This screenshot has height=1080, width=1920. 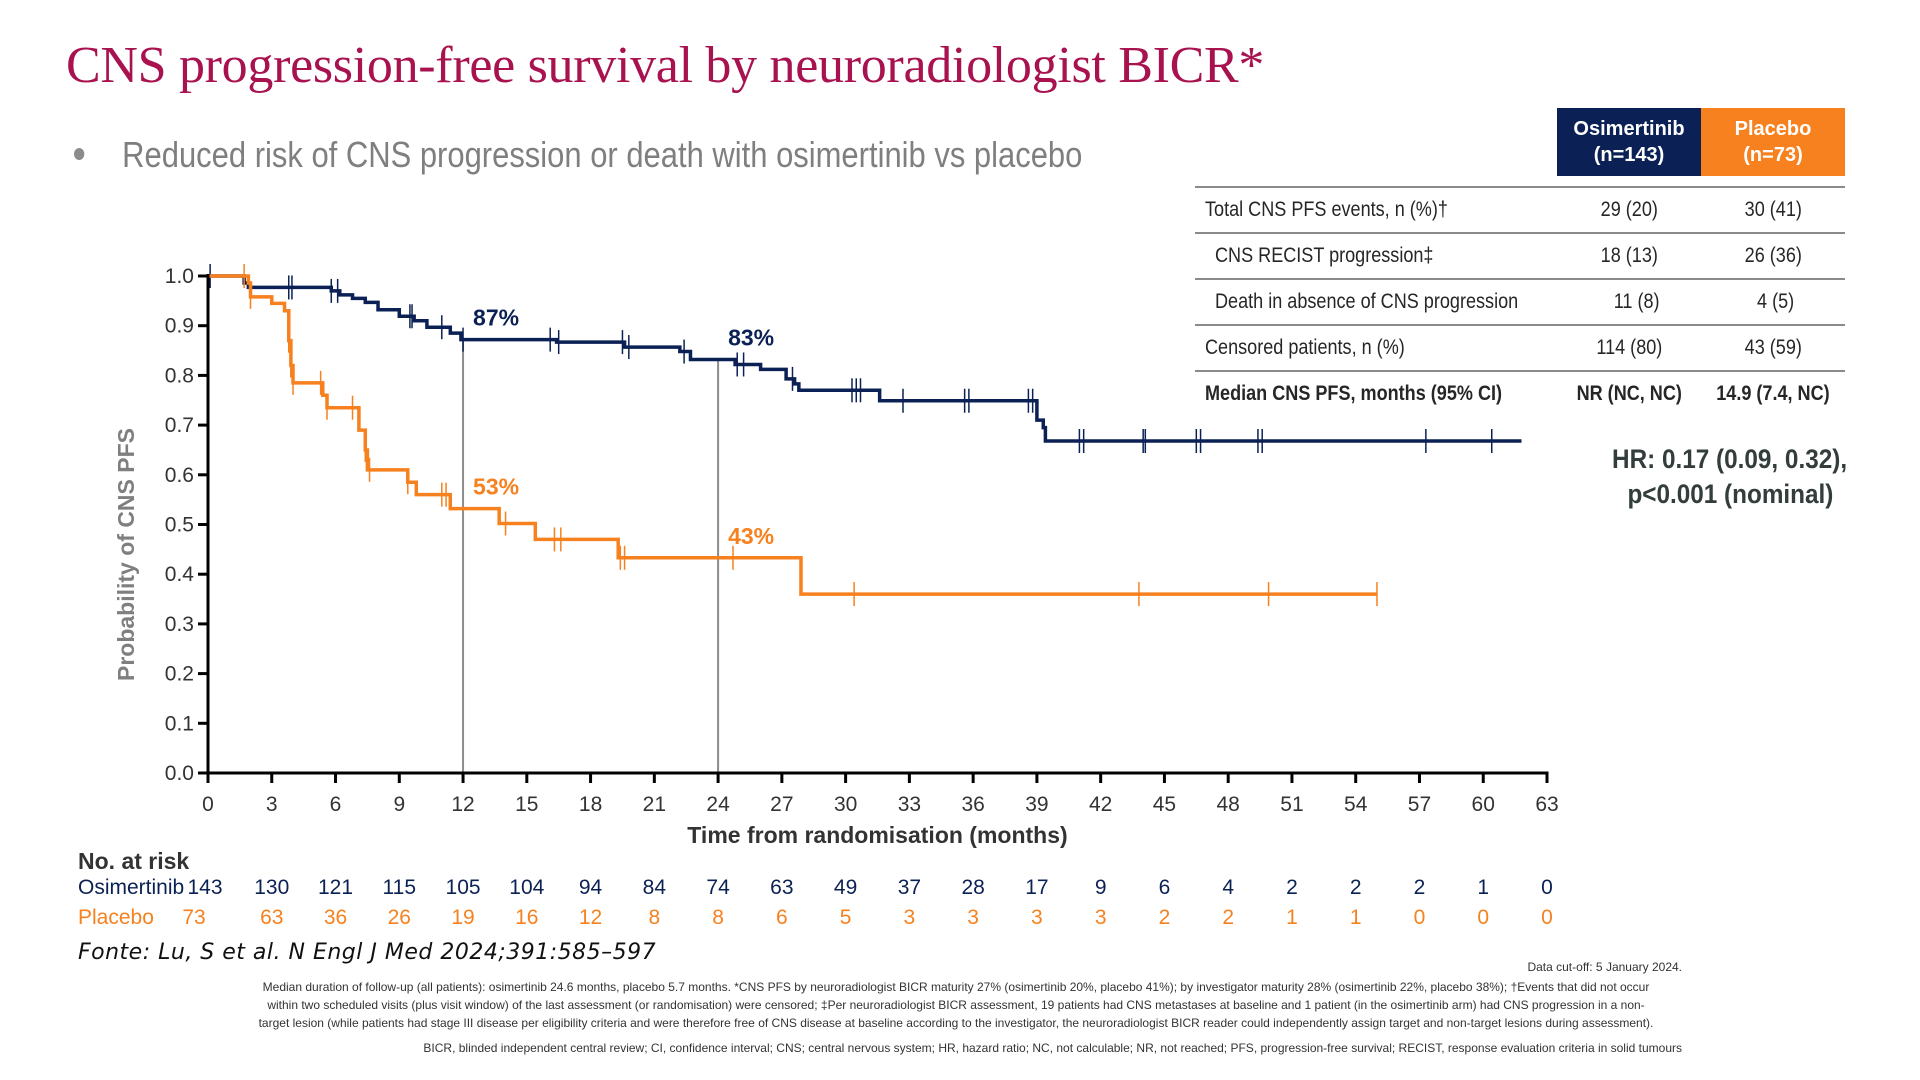 I want to click on y-tick-label: 0.1, so click(x=179, y=723).